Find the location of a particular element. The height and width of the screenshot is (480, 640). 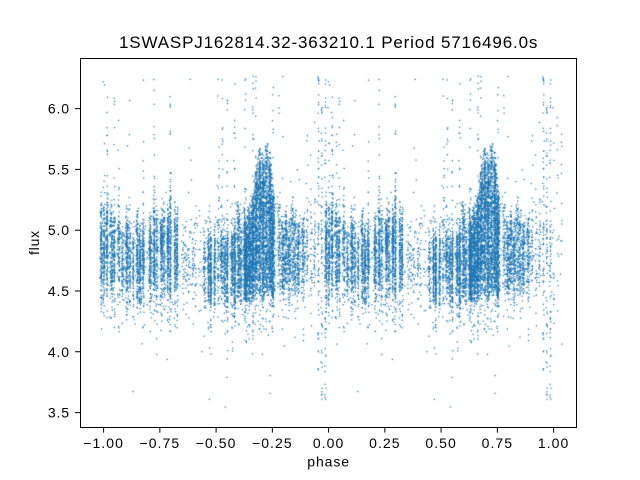

svg-text: −0.75 is located at coordinates (160, 443).